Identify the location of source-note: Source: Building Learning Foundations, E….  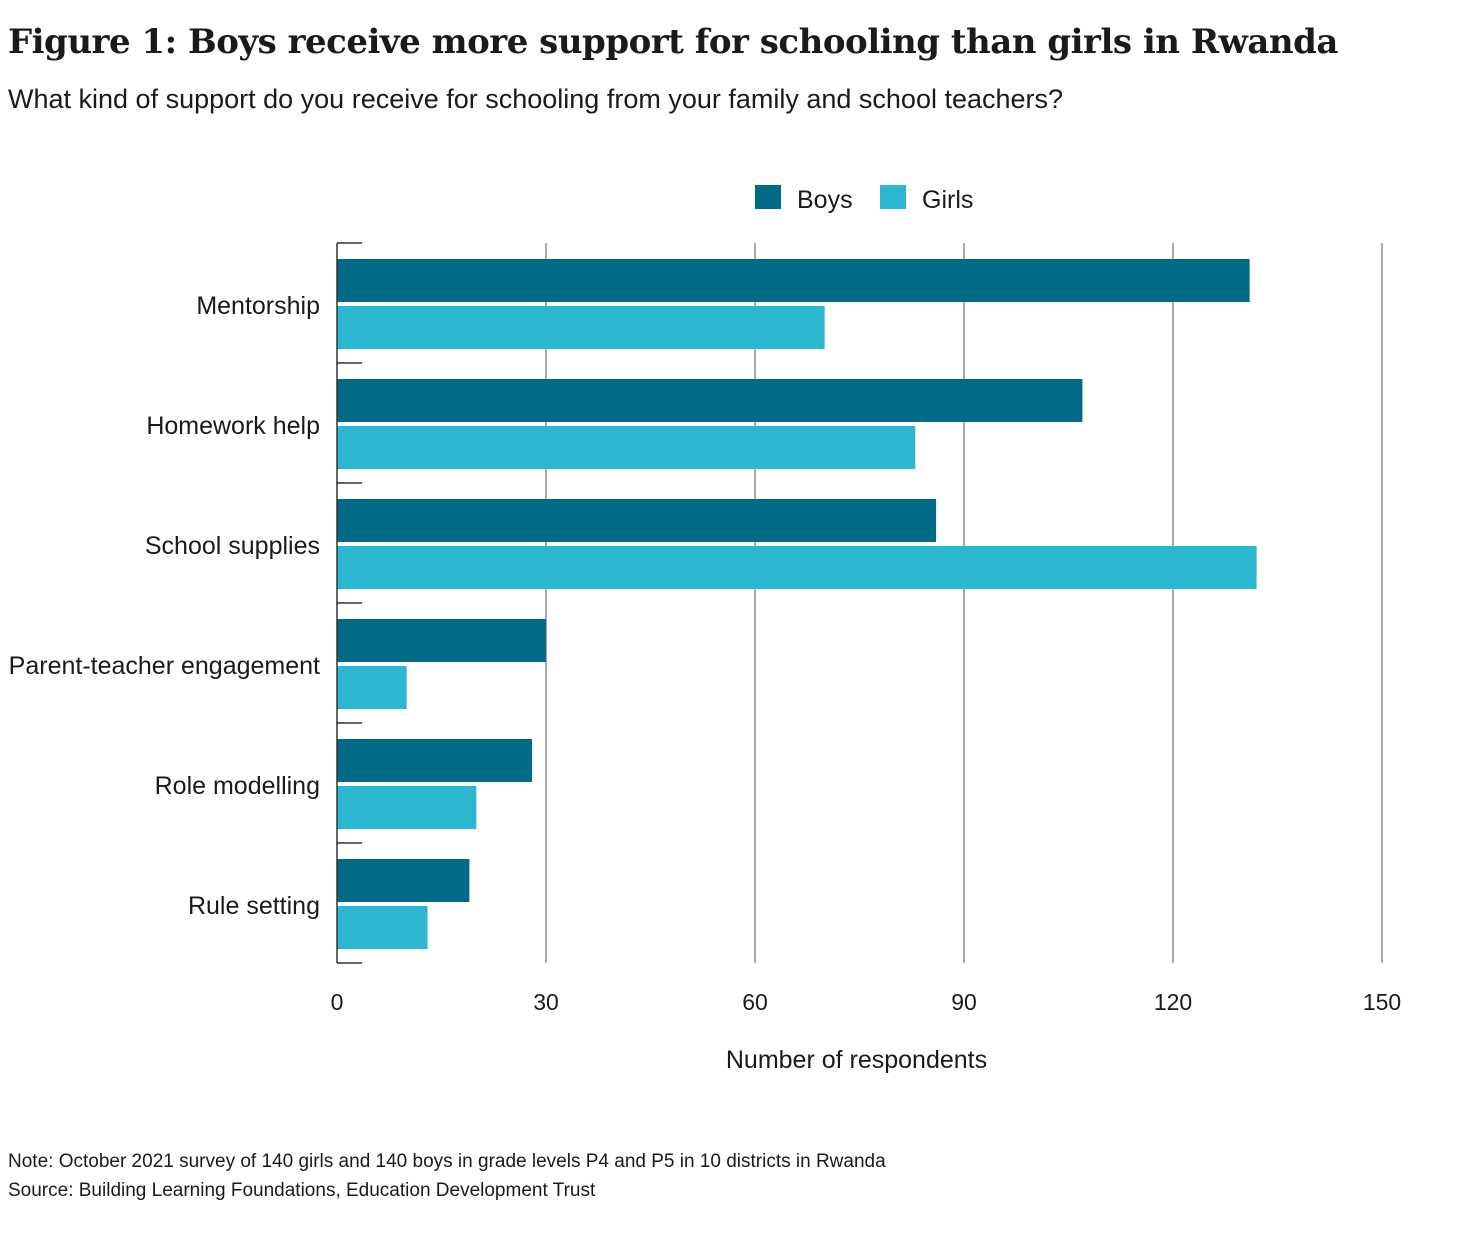
(302, 1190).